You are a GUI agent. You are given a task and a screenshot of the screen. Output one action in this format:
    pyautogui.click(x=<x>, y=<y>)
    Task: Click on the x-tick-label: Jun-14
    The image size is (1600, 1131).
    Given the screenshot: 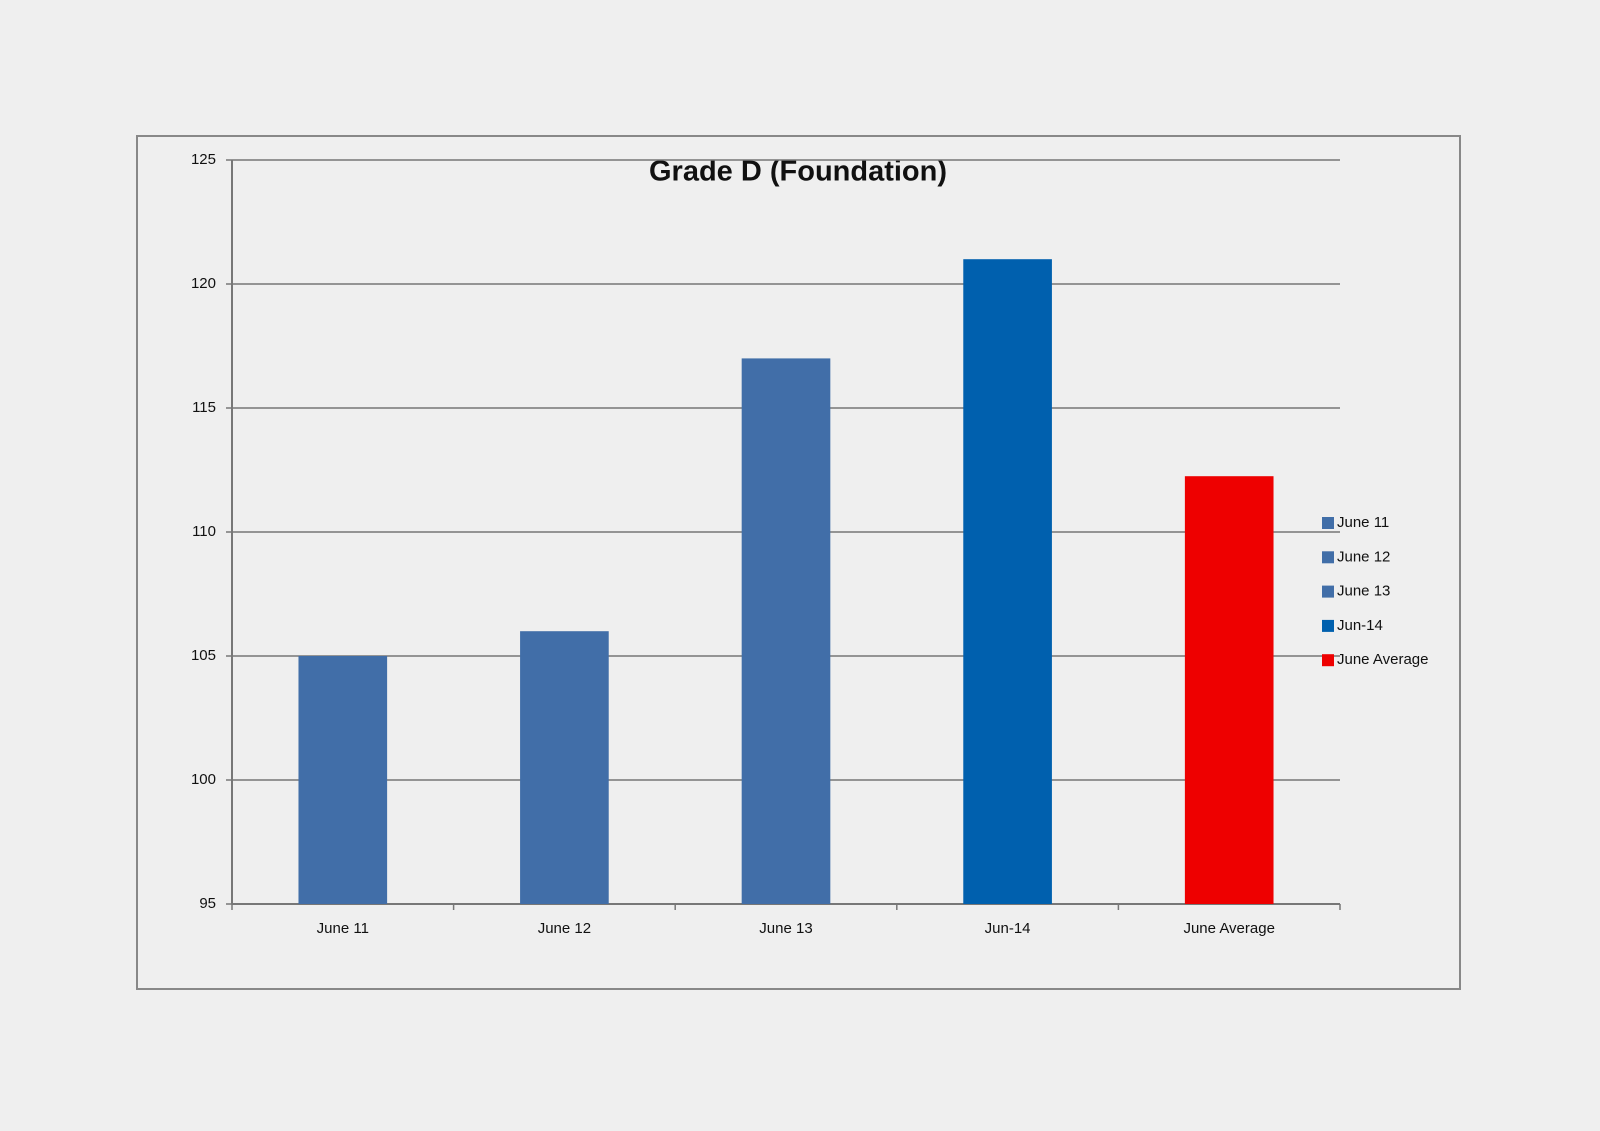 What is the action you would take?
    pyautogui.click(x=1008, y=928)
    